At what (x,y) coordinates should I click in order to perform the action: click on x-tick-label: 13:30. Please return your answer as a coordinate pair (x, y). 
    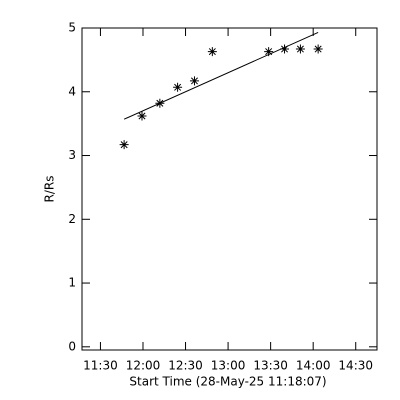
    Looking at the image, I should click on (270, 366).